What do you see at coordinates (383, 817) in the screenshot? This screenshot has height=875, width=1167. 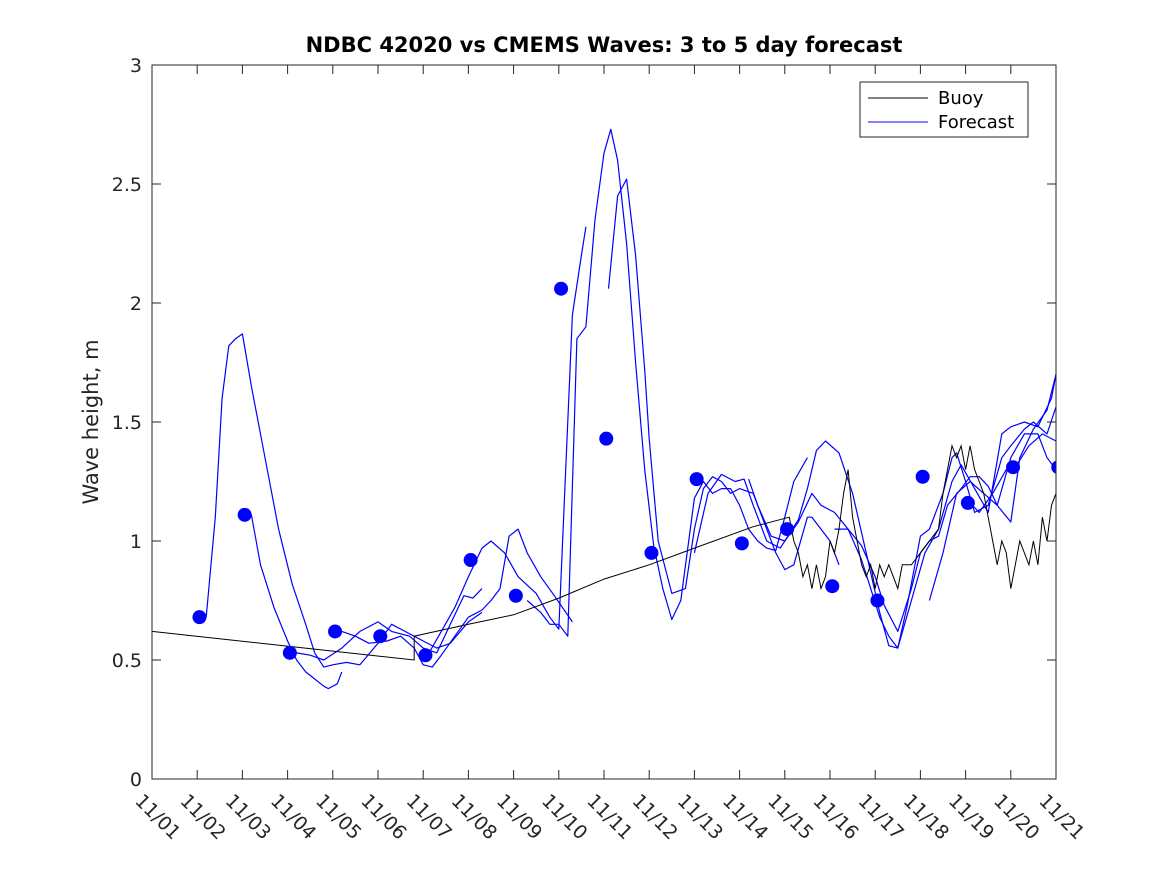 I see `x-tick-label: 11/06` at bounding box center [383, 817].